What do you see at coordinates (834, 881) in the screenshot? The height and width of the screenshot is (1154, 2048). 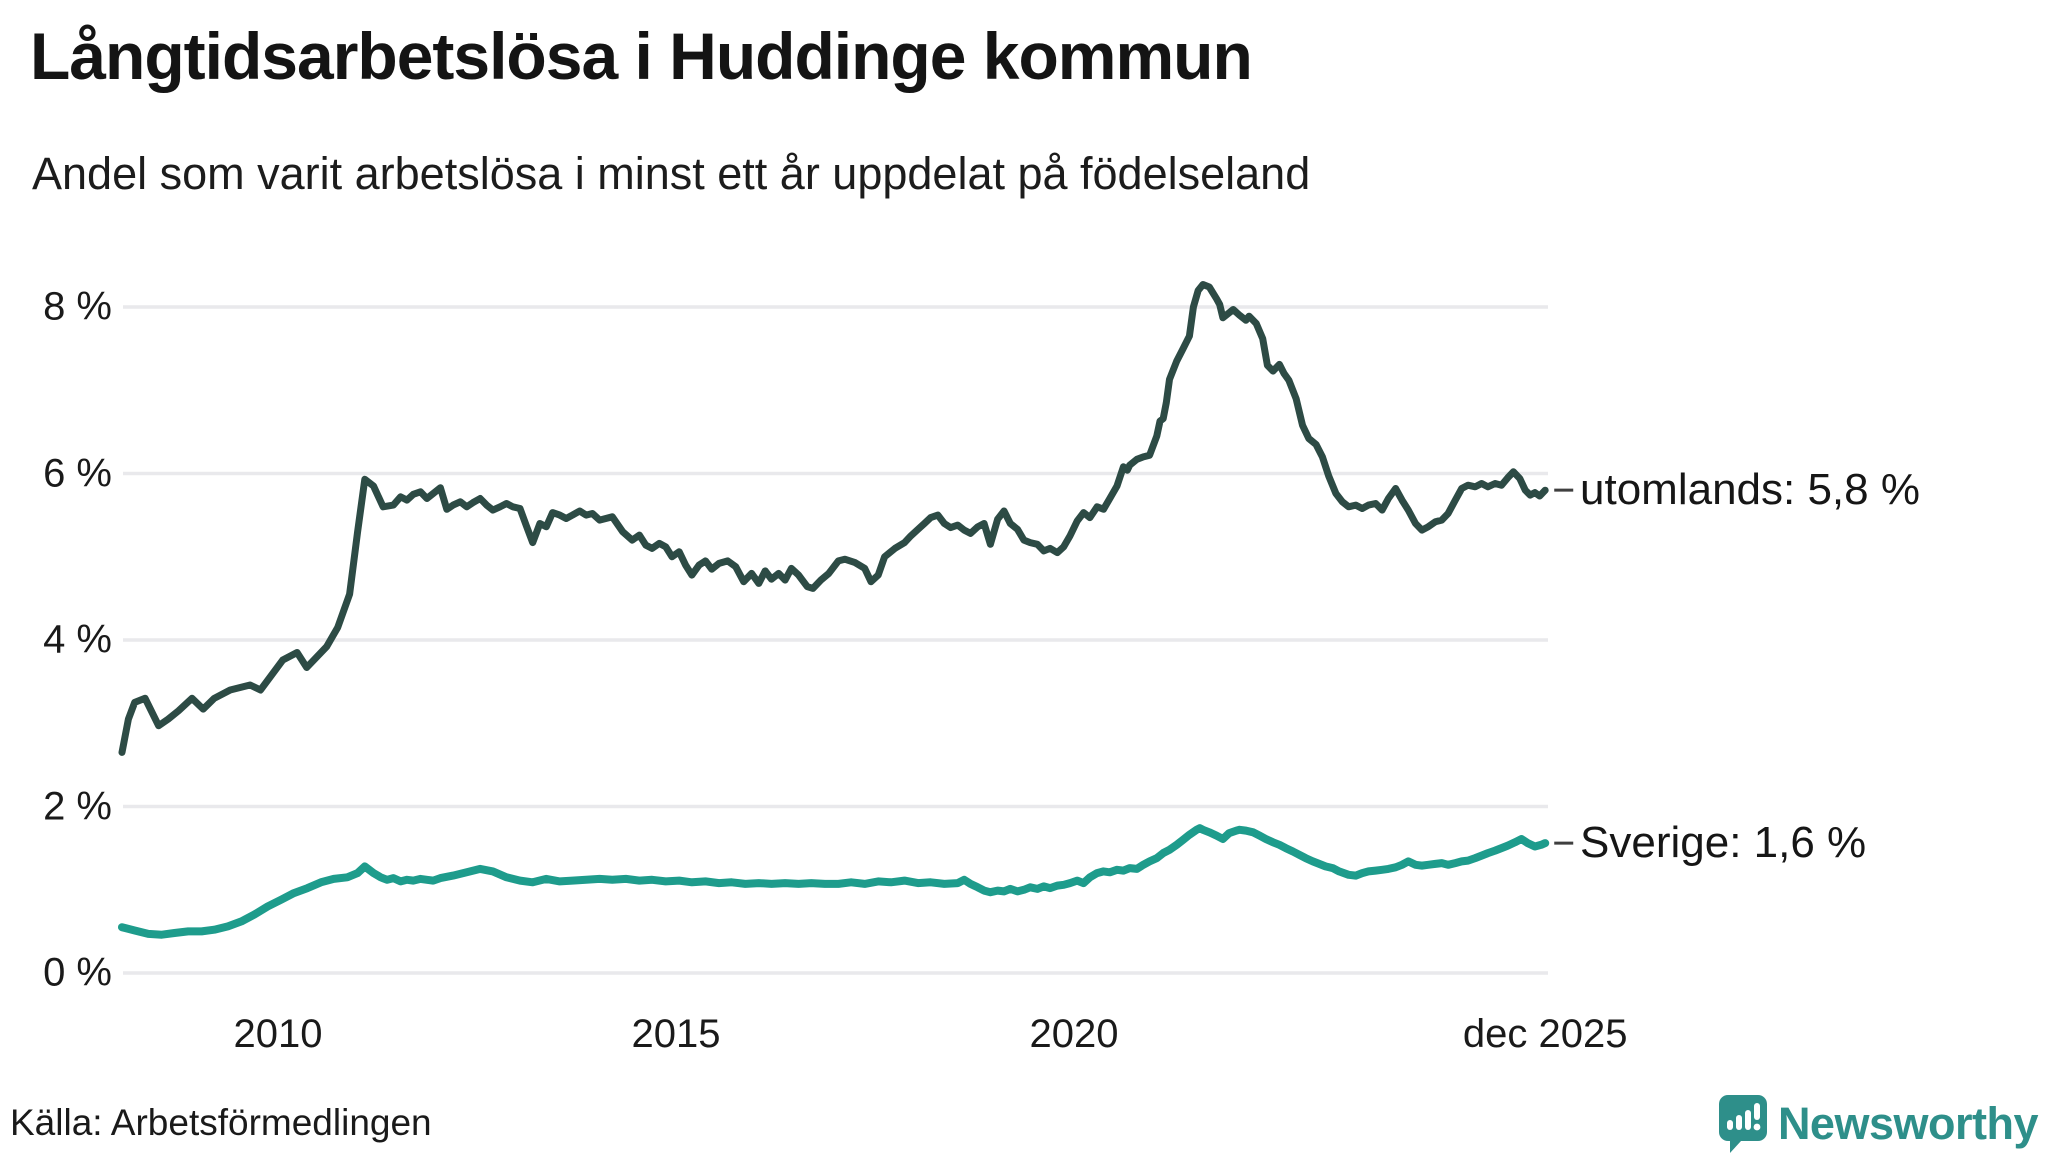 I see `series-line-sverige` at bounding box center [834, 881].